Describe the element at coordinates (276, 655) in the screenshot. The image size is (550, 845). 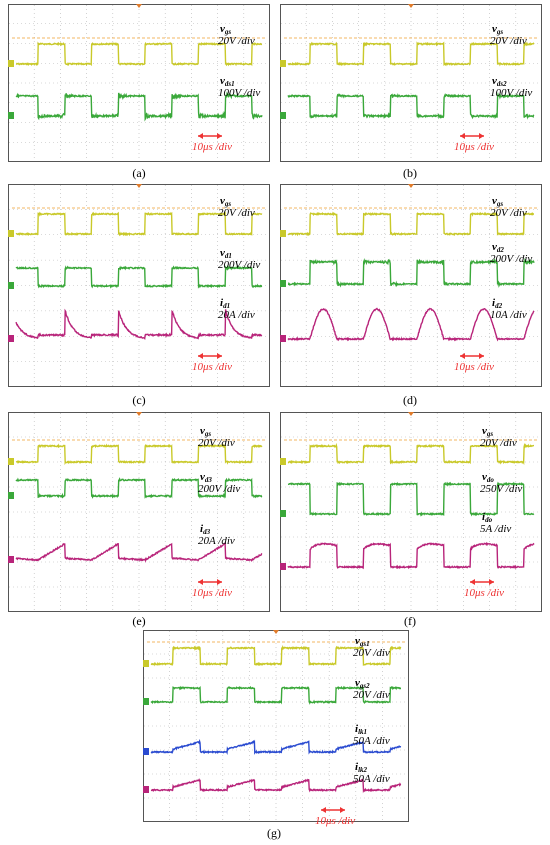
I see `trace-vgs1` at that location.